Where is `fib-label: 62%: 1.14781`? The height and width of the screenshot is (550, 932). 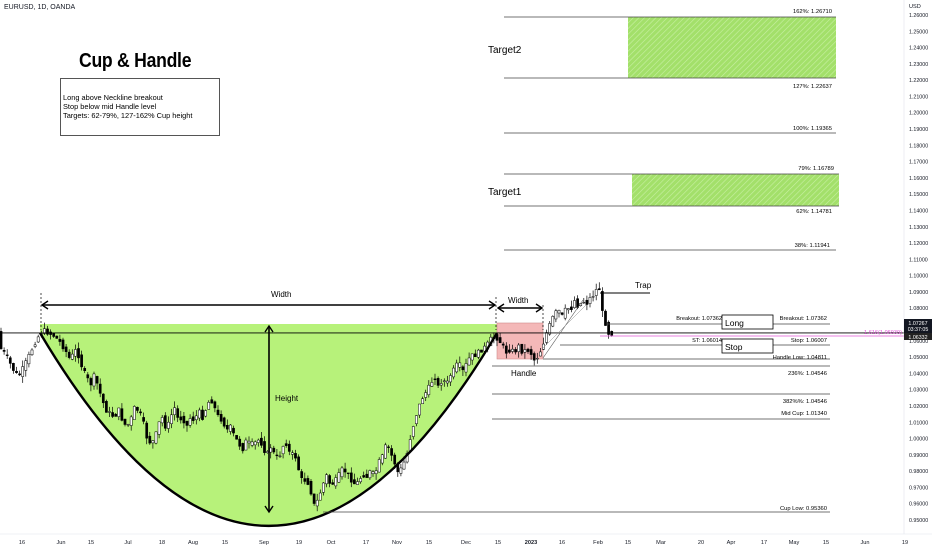 fib-label: 62%: 1.14781 is located at coordinates (814, 212).